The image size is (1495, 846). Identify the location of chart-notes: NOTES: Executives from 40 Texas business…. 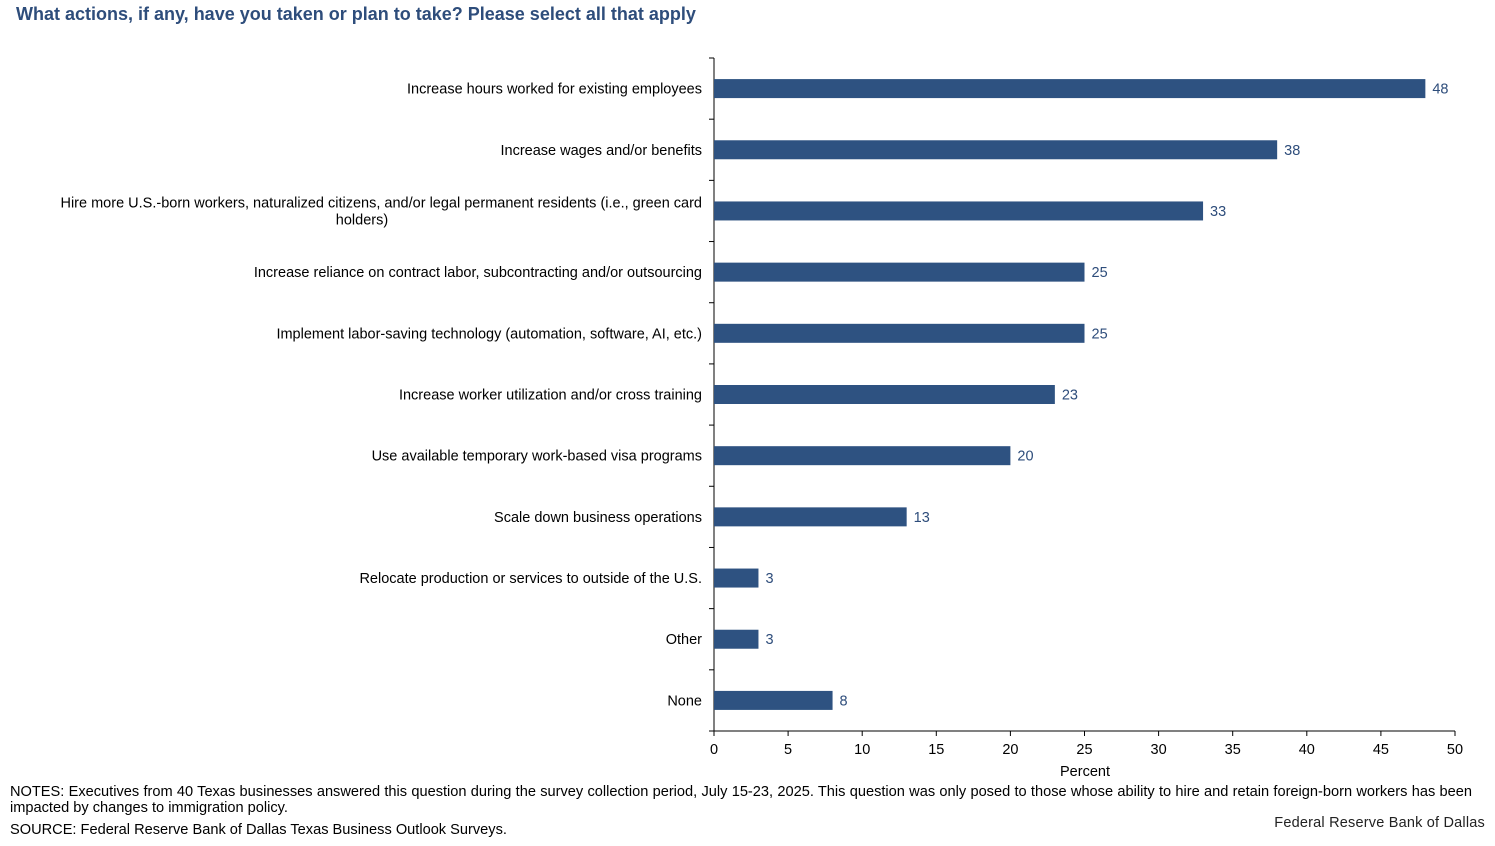
(741, 800).